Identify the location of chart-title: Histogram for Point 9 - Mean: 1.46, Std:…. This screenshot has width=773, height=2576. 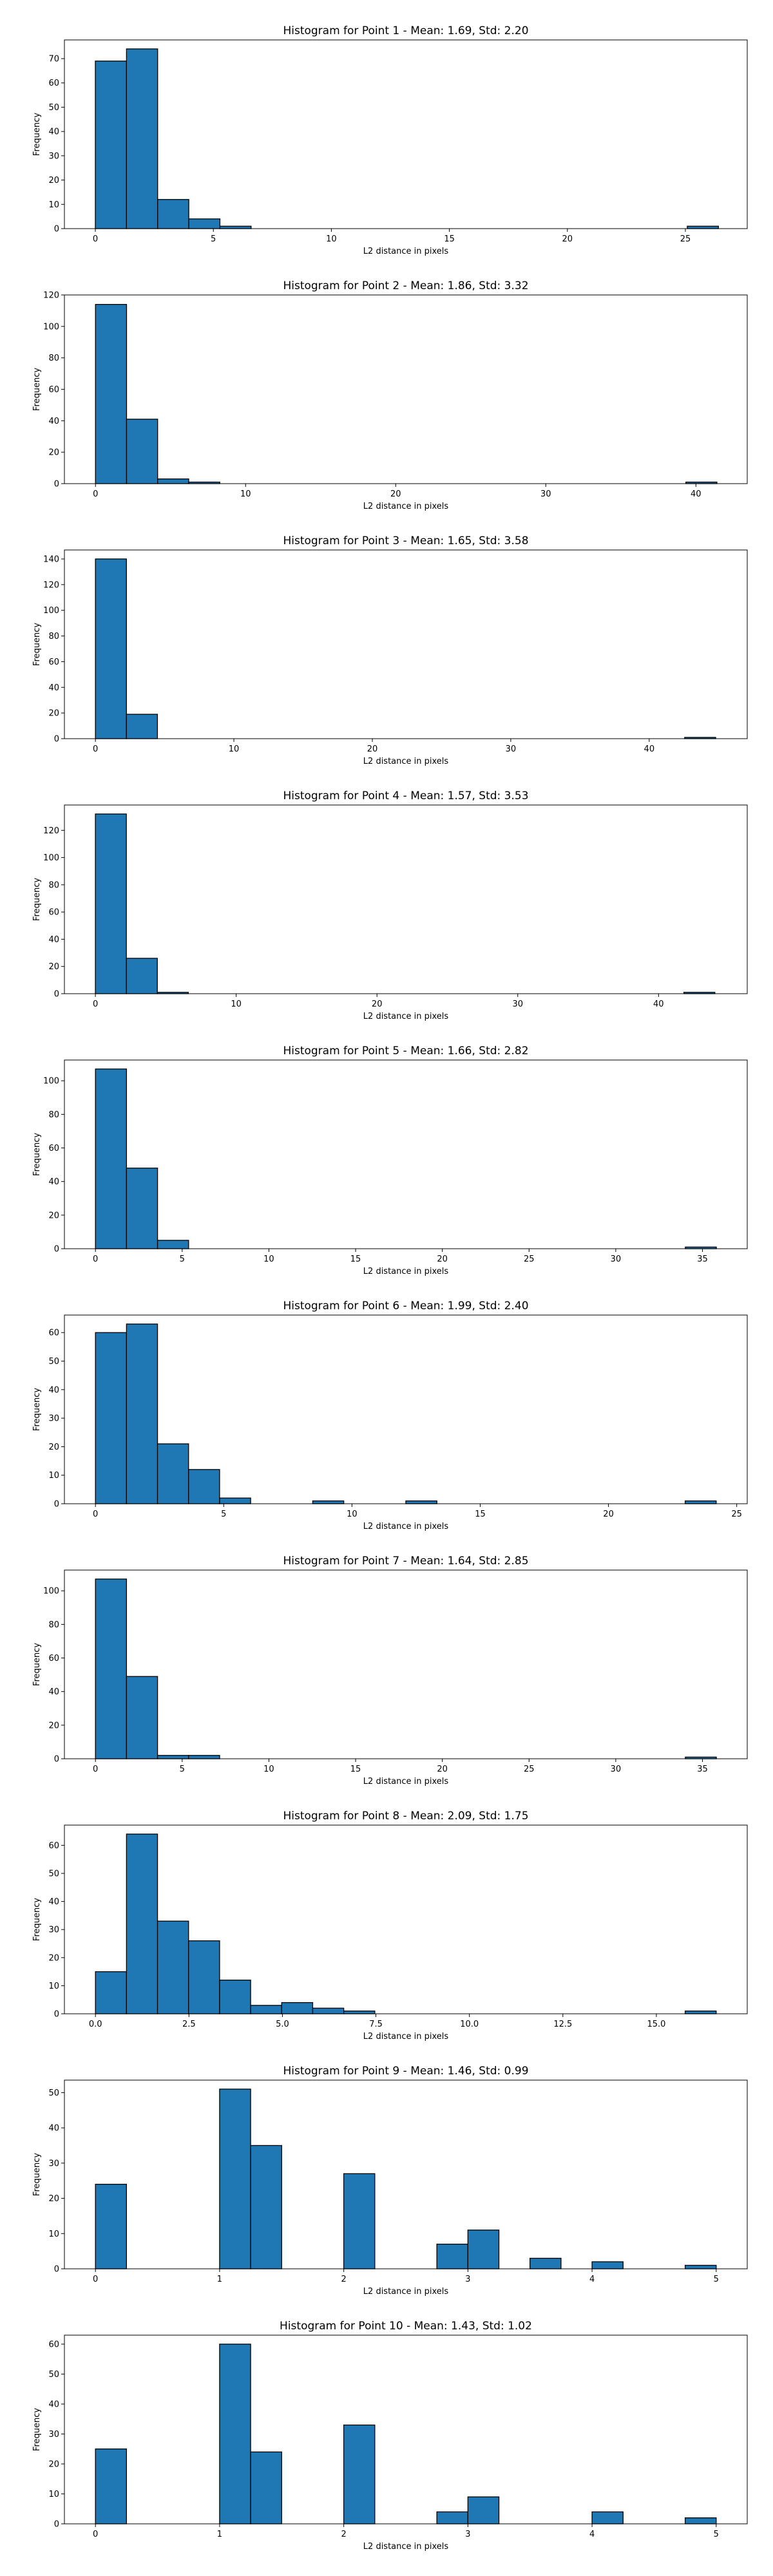
(405, 2071).